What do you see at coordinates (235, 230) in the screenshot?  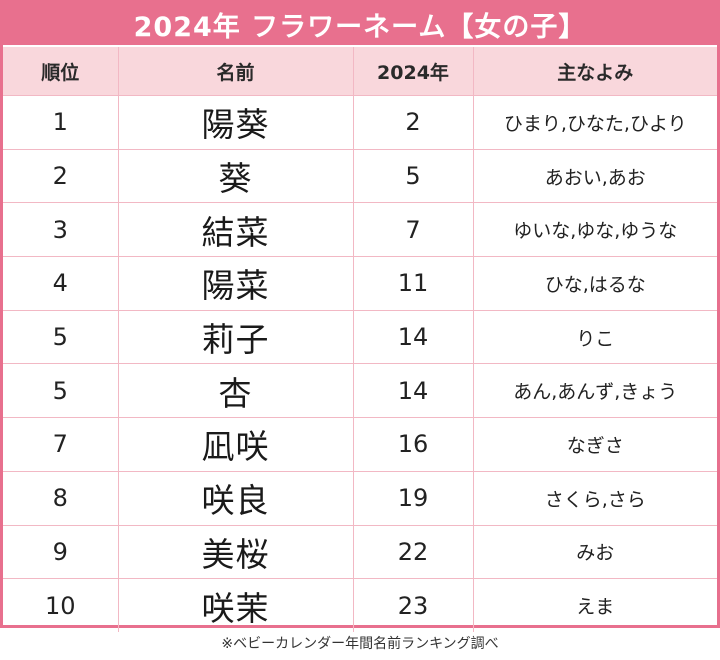 I see `cell-name: 結菜` at bounding box center [235, 230].